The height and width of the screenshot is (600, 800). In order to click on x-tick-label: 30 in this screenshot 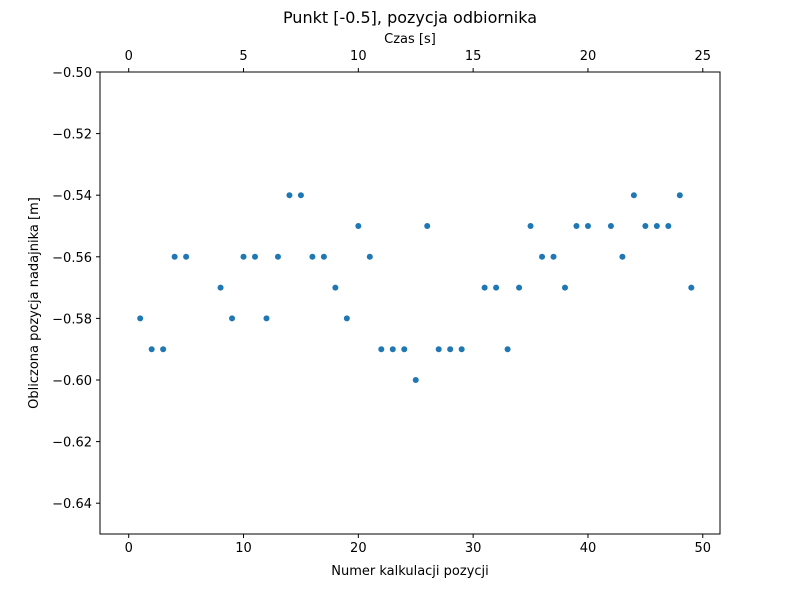, I will do `click(473, 548)`.